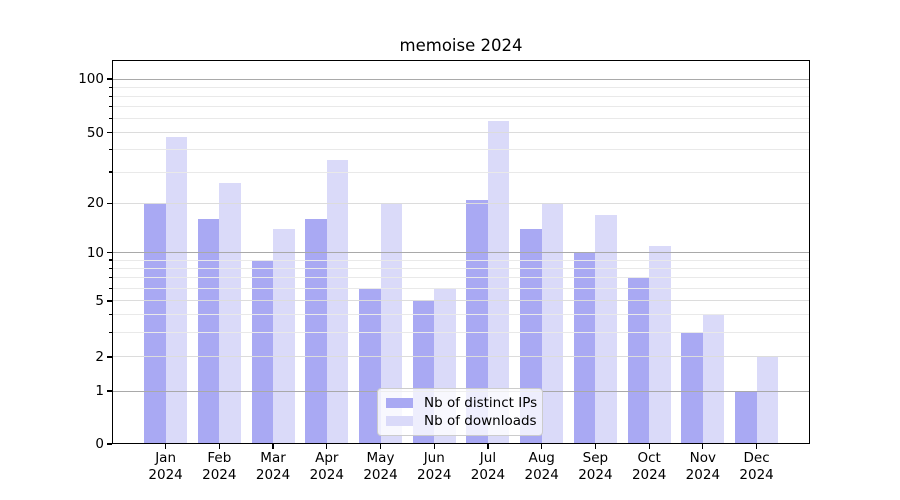 This screenshot has height=500, width=900. I want to click on x-tick-label-month: Jun, so click(434, 458).